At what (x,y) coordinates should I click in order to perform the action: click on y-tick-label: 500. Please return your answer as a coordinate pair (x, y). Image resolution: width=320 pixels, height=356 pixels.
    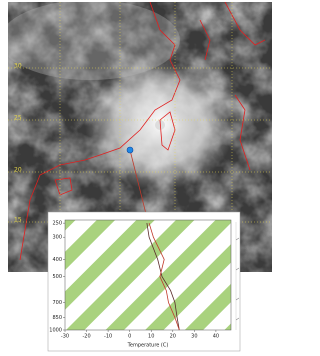
    Looking at the image, I should click on (57, 277).